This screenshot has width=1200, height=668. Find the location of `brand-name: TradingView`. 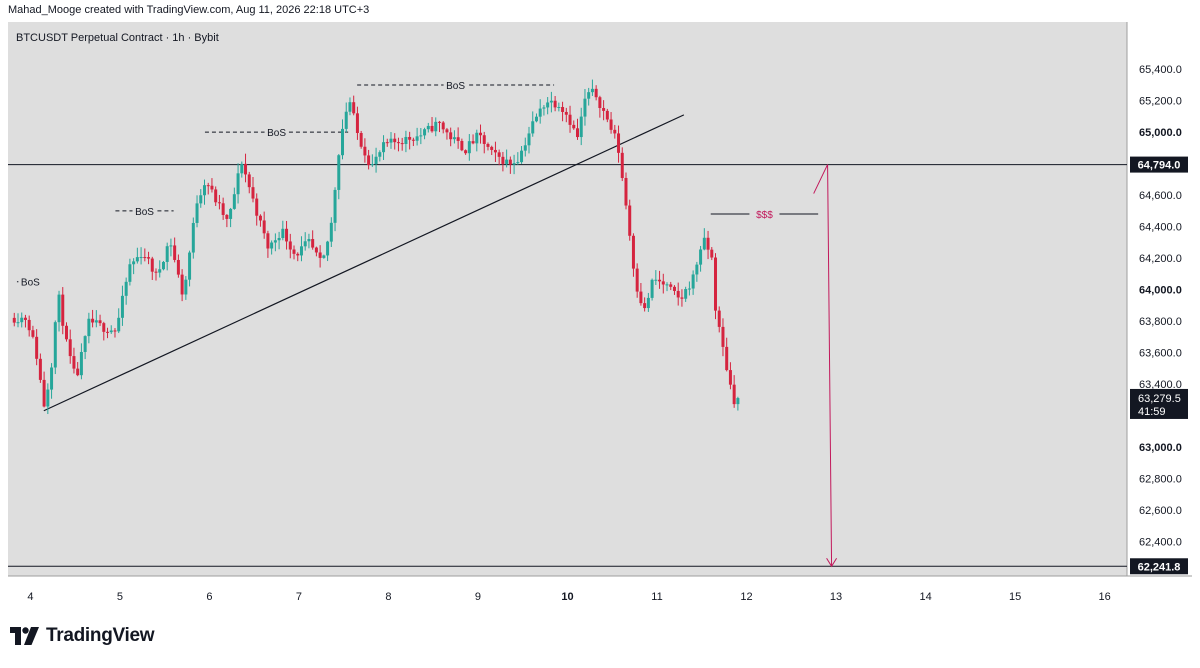

brand-name: TradingView is located at coordinates (100, 635).